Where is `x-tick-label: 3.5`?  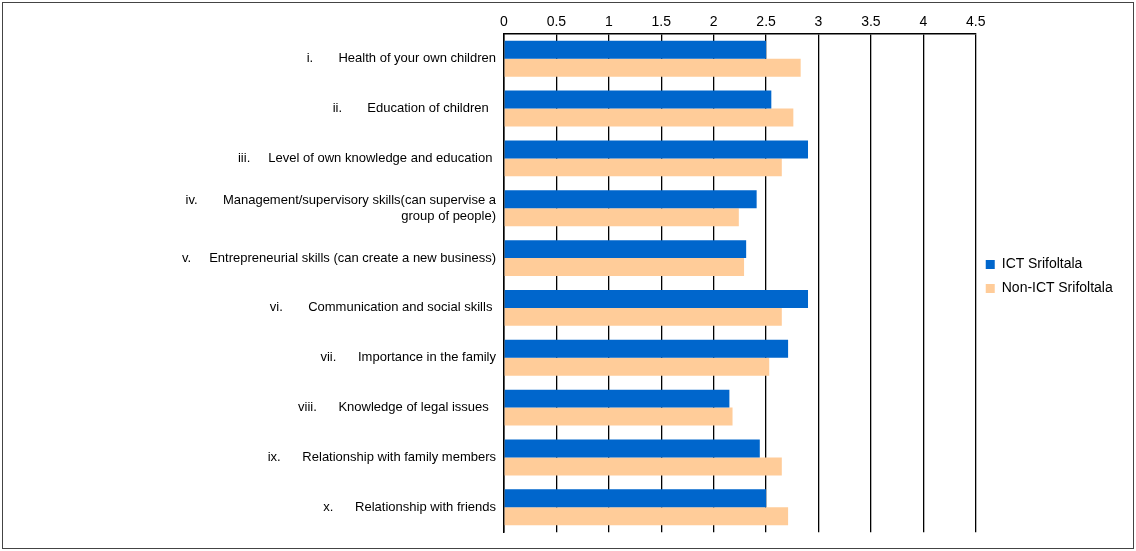 x-tick-label: 3.5 is located at coordinates (871, 21).